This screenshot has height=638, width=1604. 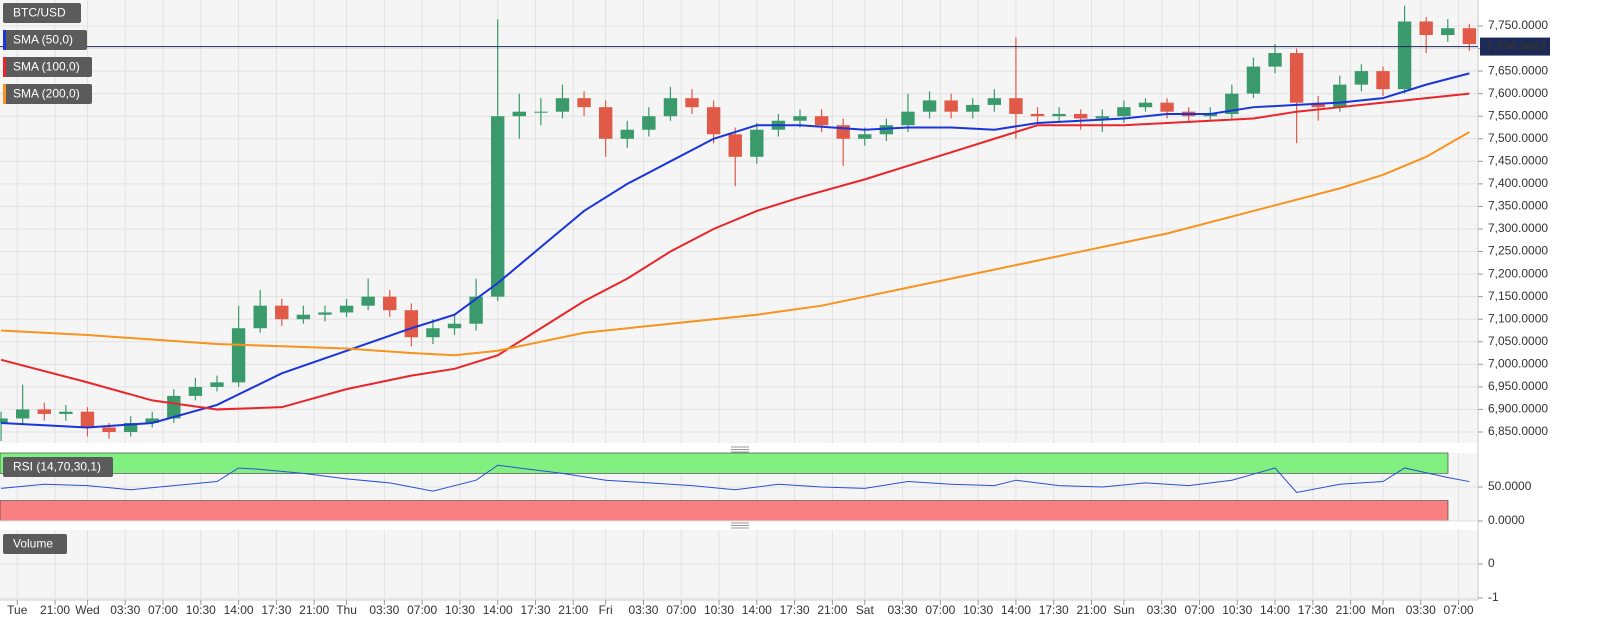 I want to click on y-tick-label: 7,250.0000, so click(x=1518, y=251).